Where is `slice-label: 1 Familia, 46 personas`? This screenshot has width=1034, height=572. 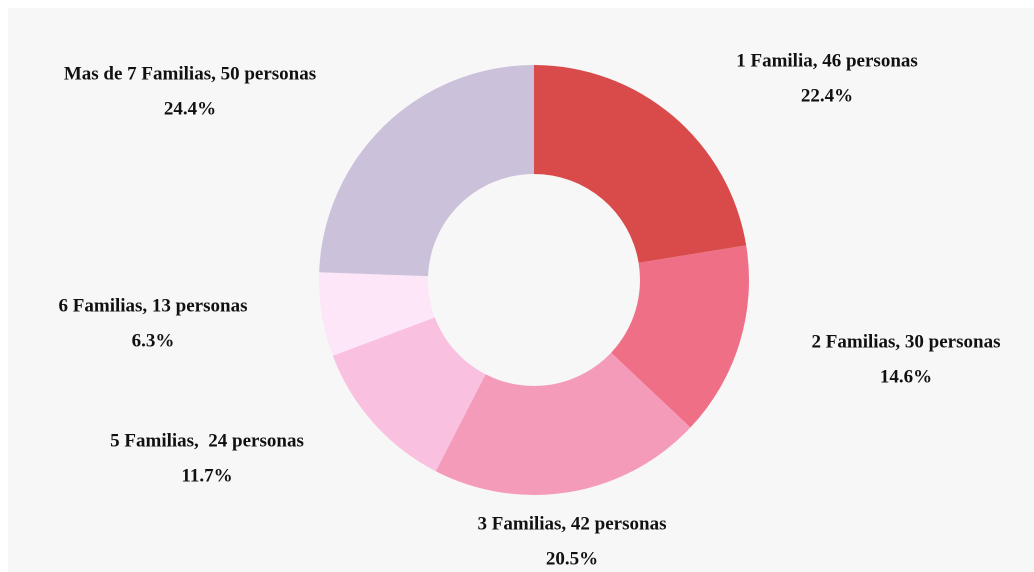
slice-label: 1 Familia, 46 personas is located at coordinates (827, 60).